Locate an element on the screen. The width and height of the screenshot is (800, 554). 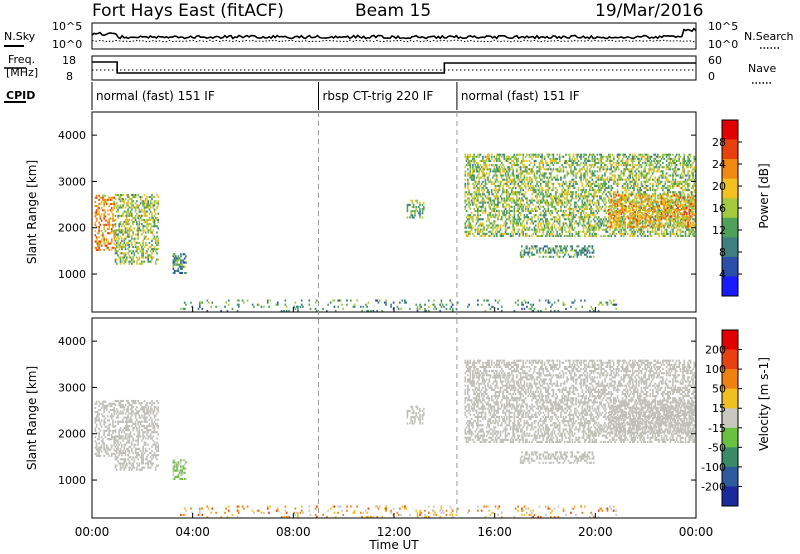
nsearch-line is located at coordinates (394, 41).